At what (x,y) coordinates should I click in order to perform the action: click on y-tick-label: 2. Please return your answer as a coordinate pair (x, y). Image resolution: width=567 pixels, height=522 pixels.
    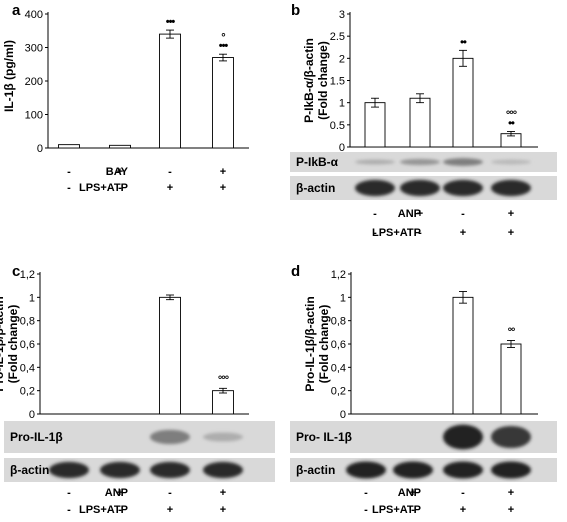
    Looking at the image, I should click on (342, 59).